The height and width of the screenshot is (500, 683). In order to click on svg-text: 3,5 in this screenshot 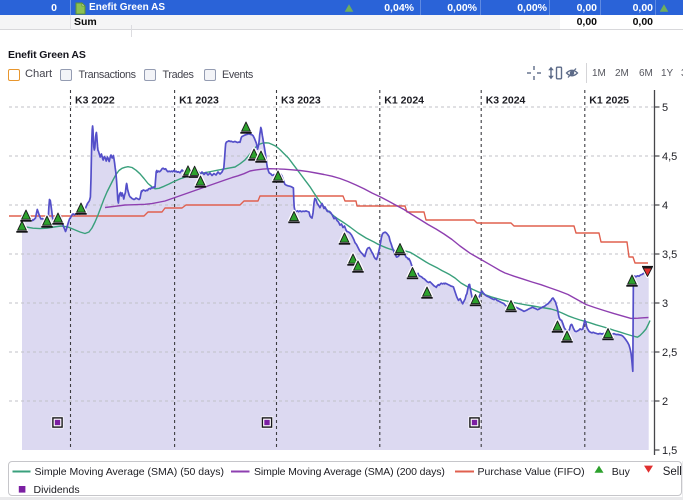, I will do `click(669, 255)`.